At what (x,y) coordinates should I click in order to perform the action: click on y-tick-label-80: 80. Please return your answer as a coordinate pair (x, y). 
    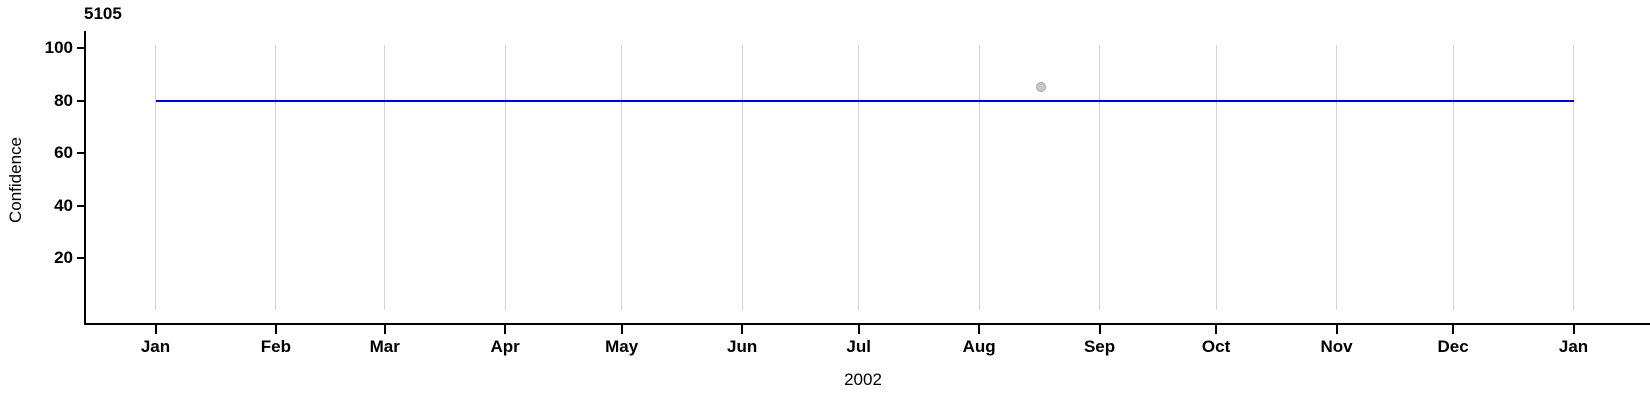
    Looking at the image, I should click on (63, 100).